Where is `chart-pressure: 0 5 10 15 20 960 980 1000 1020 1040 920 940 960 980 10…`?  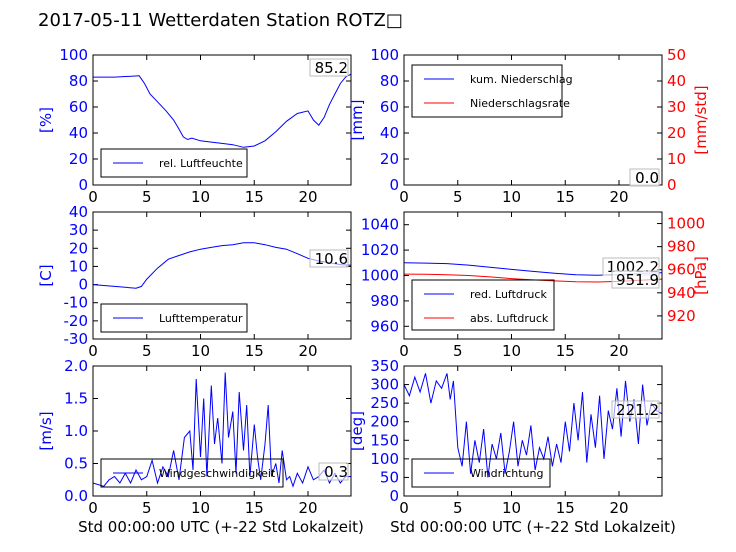
chart-pressure: 0 5 10 15 20 960 980 1000 1020 1040 920 940 960 980 10… is located at coordinates (535, 285).